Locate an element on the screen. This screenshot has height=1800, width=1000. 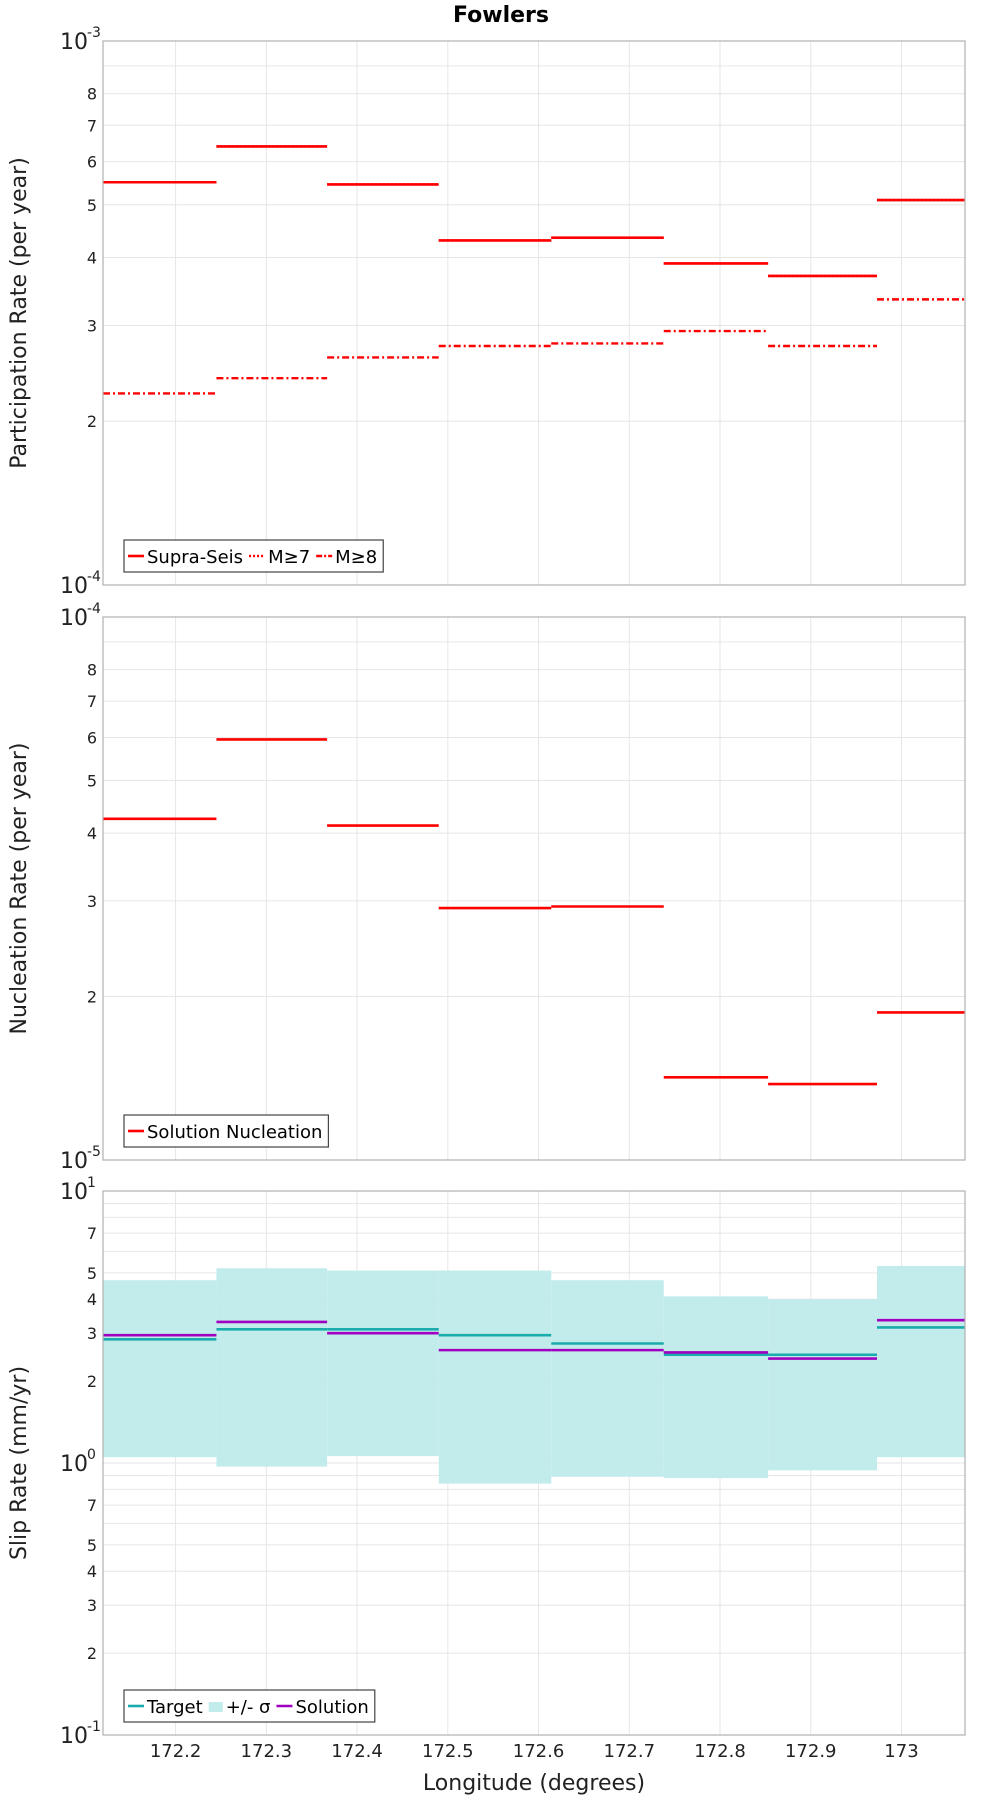
legend-label: Solution Nucleation is located at coordinates (234, 1132).